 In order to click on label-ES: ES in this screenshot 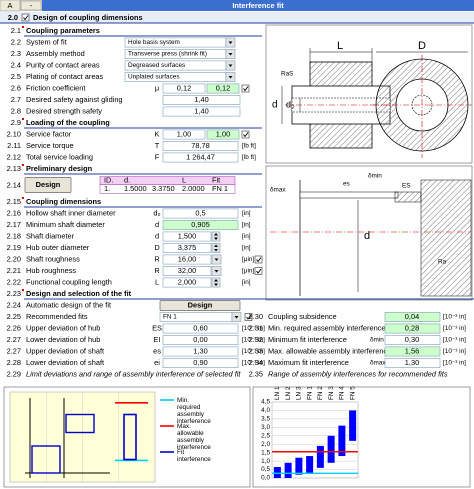, I will do `click(406, 186)`.